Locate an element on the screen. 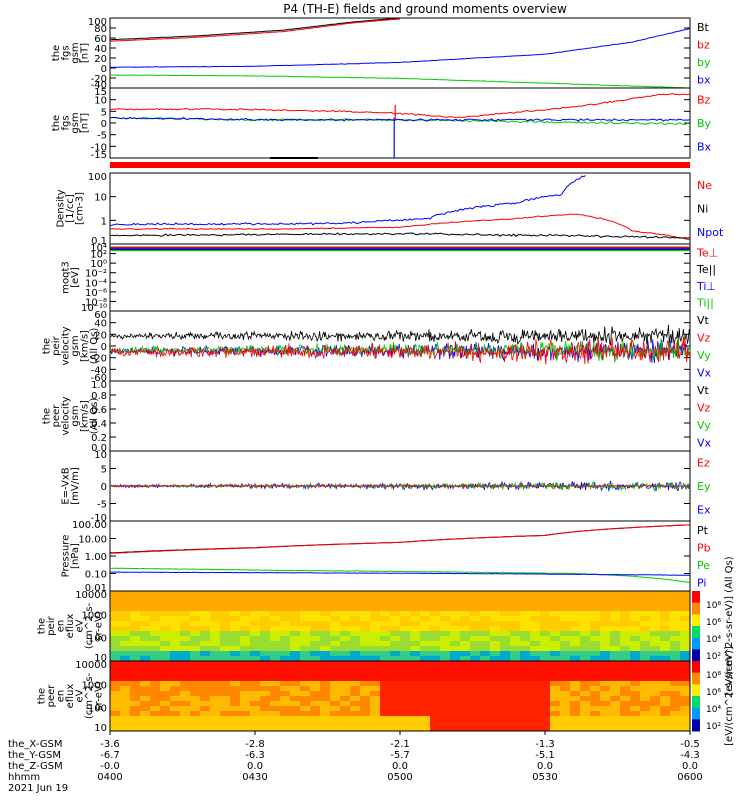 This screenshot has height=800, width=750. xtick-label-y: -4.3 is located at coordinates (690, 755).